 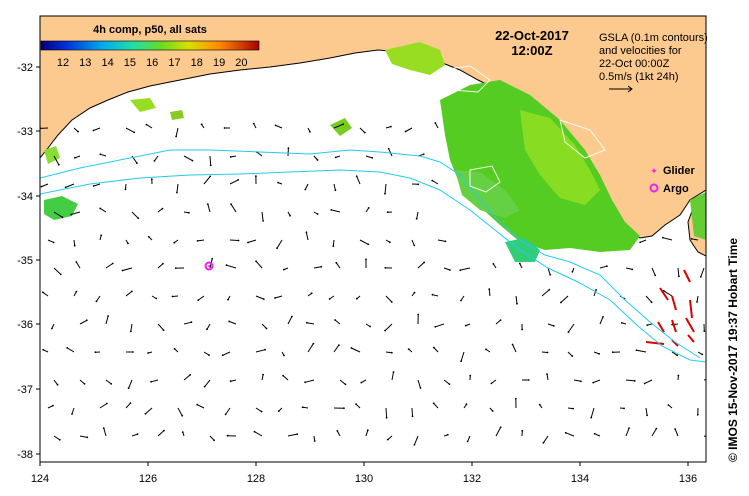 What do you see at coordinates (653, 38) in the screenshot?
I see `gsla-note-line1: GSLA (0.1m contours)` at bounding box center [653, 38].